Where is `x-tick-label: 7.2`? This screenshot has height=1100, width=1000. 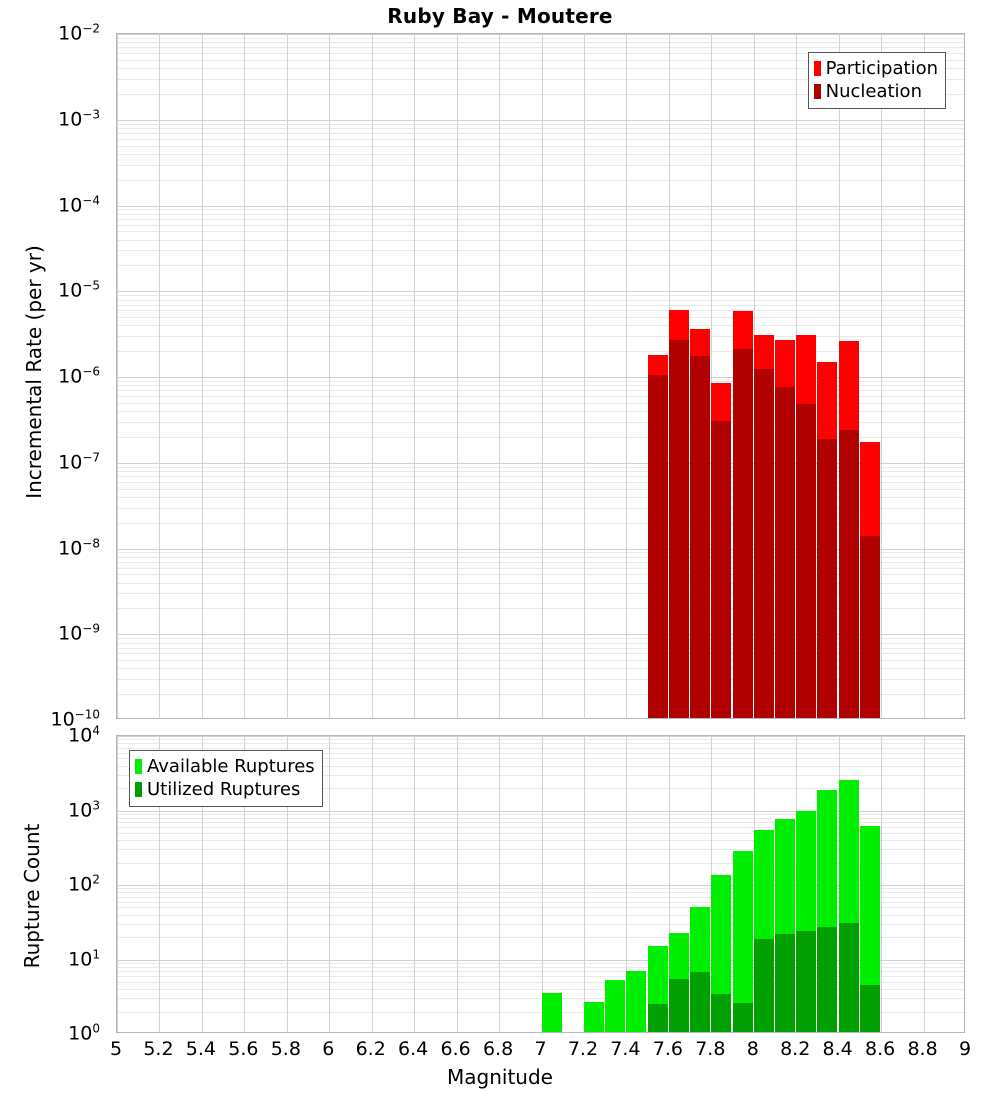
x-tick-label: 7.2 is located at coordinates (583, 1049).